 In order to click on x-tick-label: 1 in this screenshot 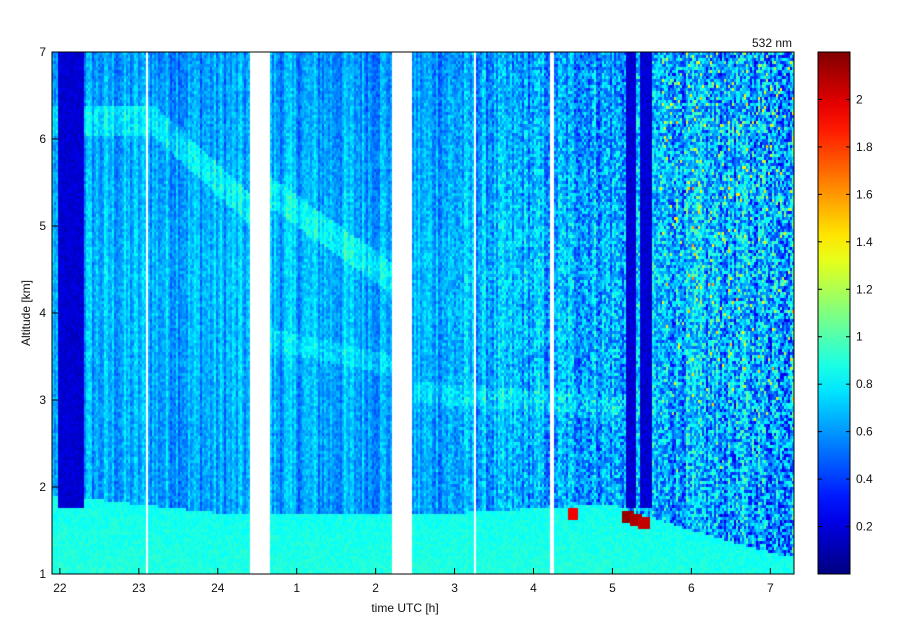, I will do `click(296, 588)`.